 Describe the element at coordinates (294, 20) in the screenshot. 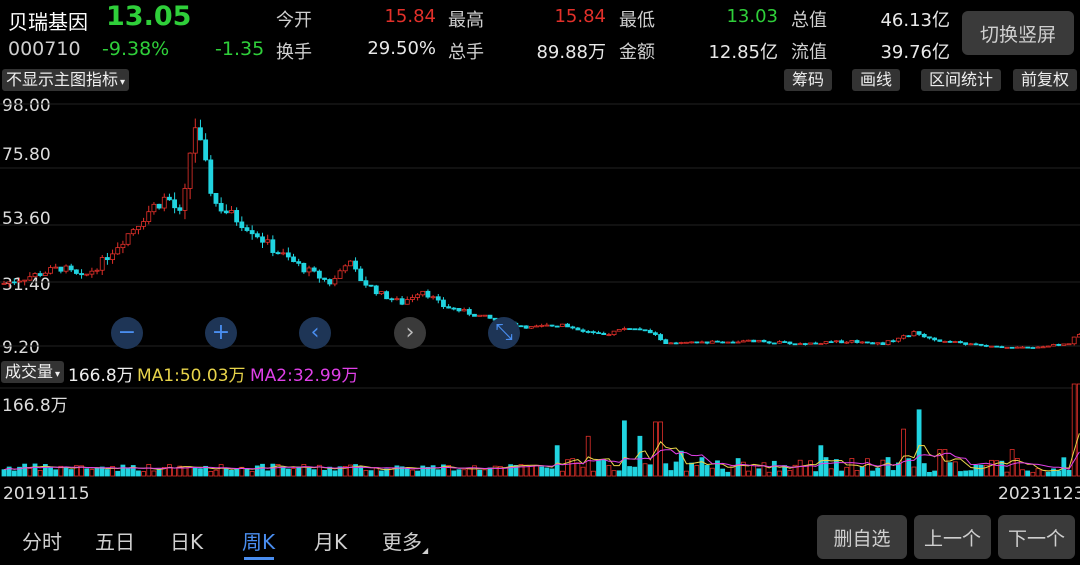

I see `quote-label: 今开` at that location.